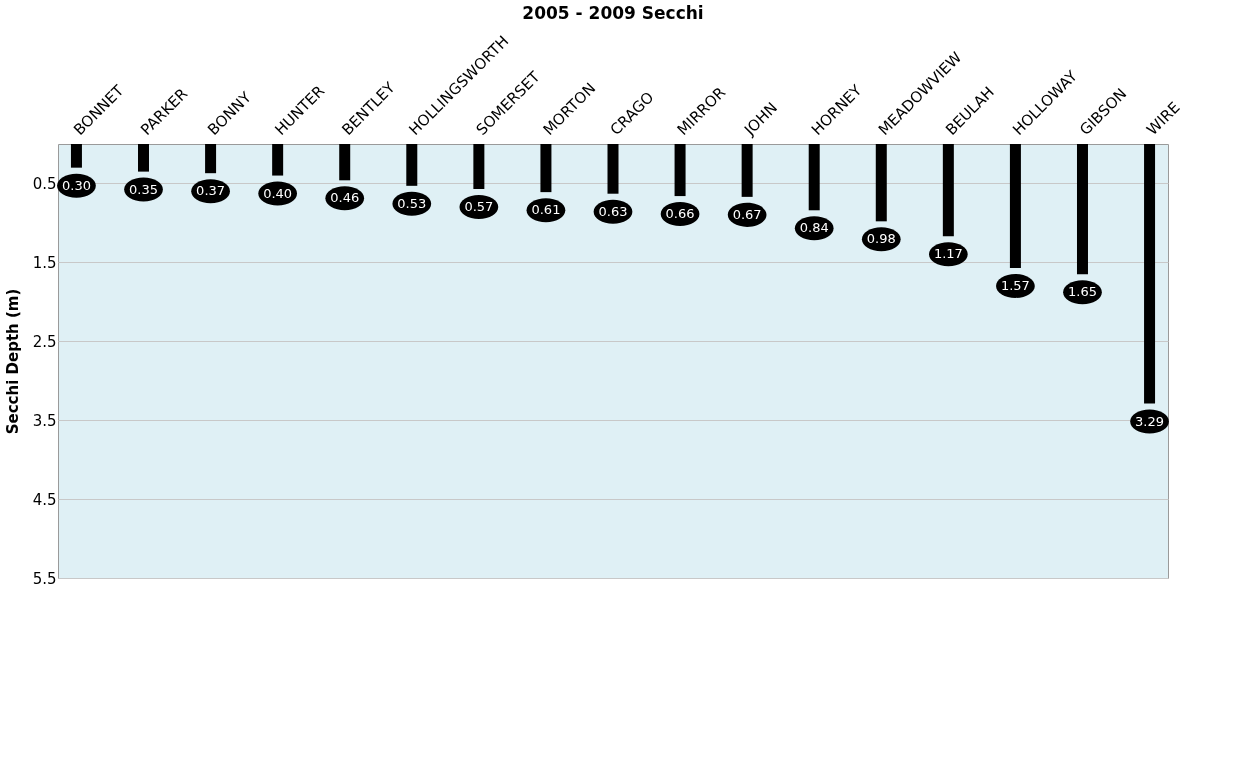  Describe the element at coordinates (1015, 285) in the screenshot. I see `data-label: 1.57` at that location.